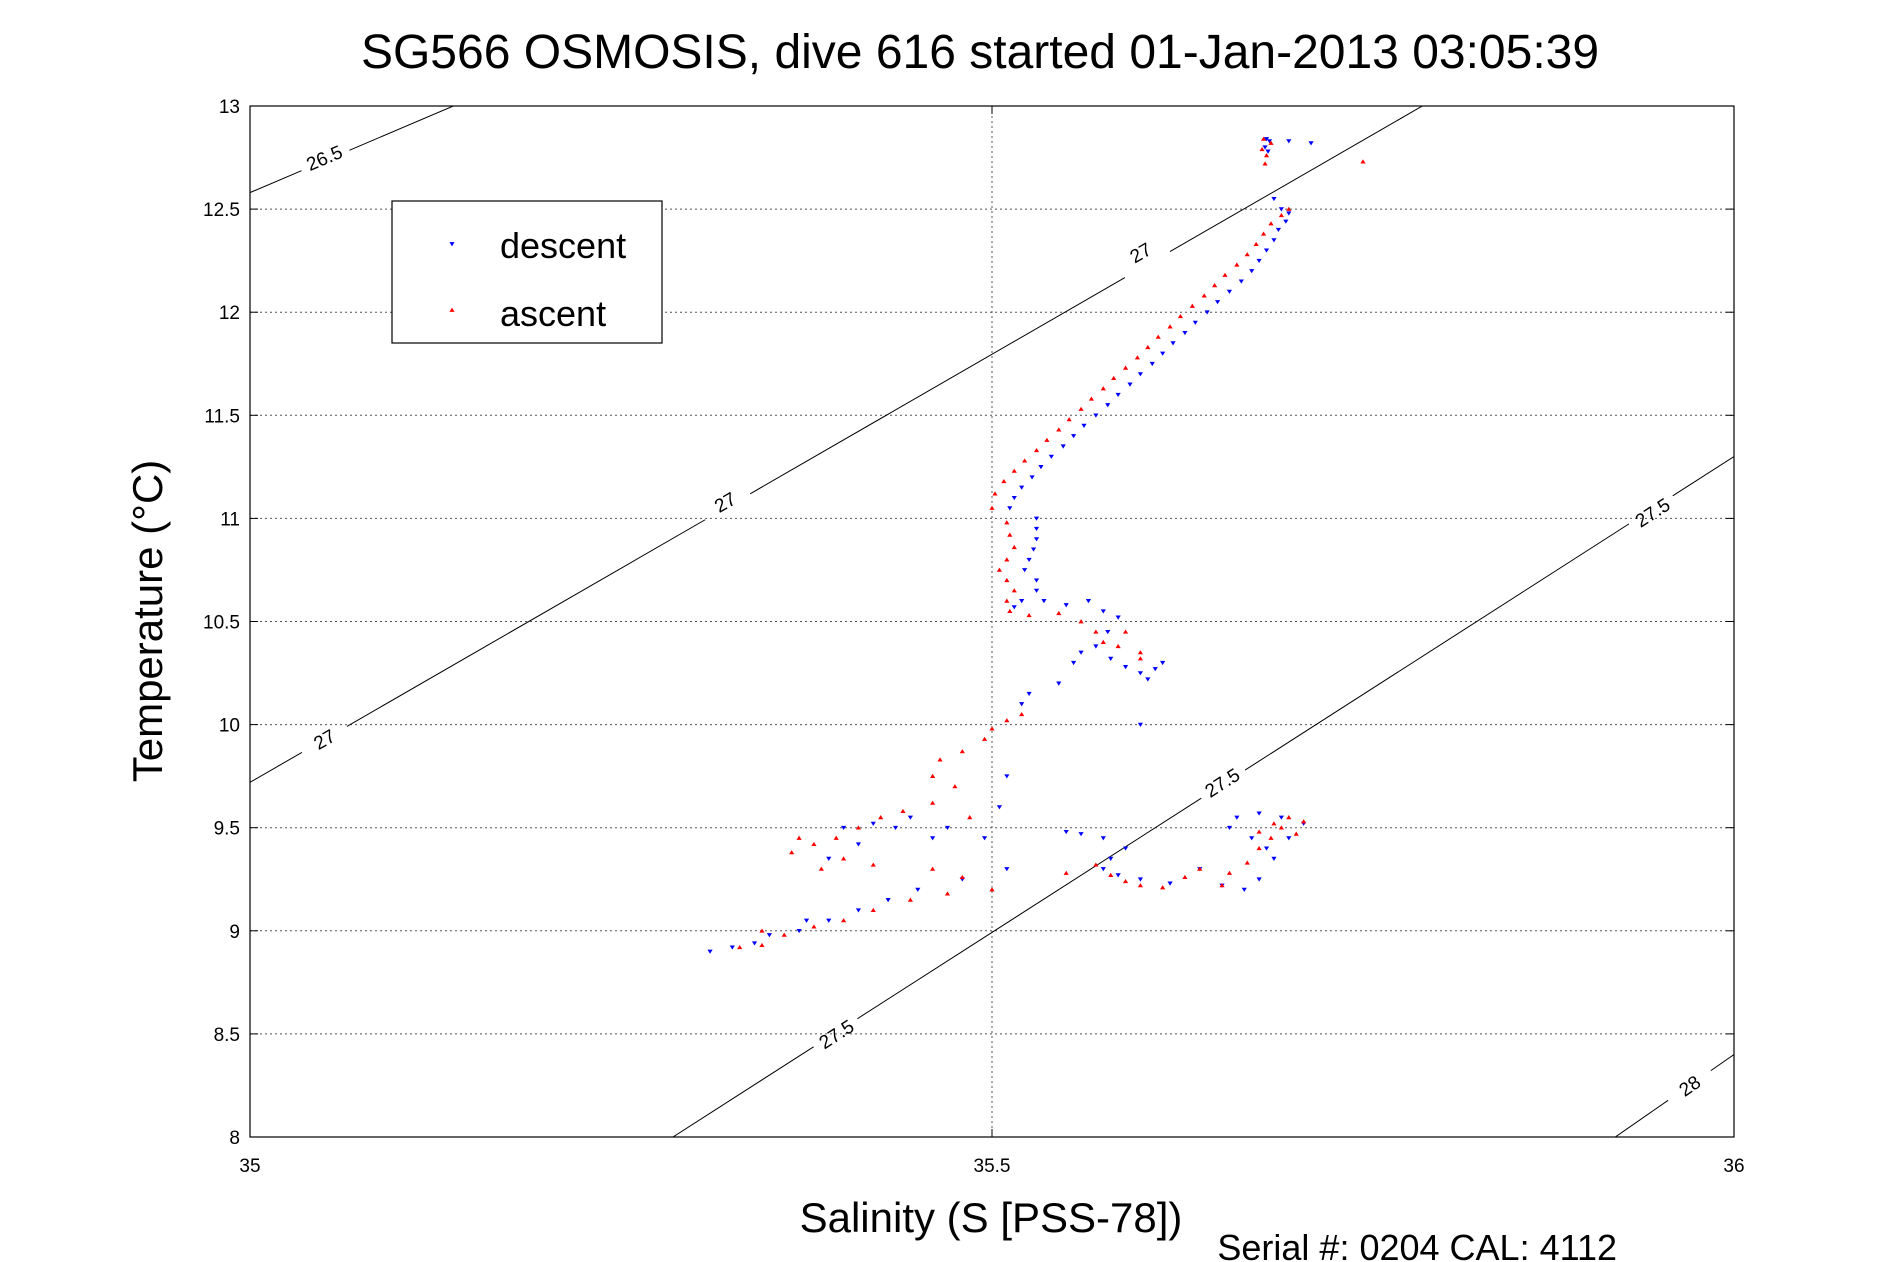  Describe the element at coordinates (229, 107) in the screenshot. I see `y-tick-label: 13` at that location.